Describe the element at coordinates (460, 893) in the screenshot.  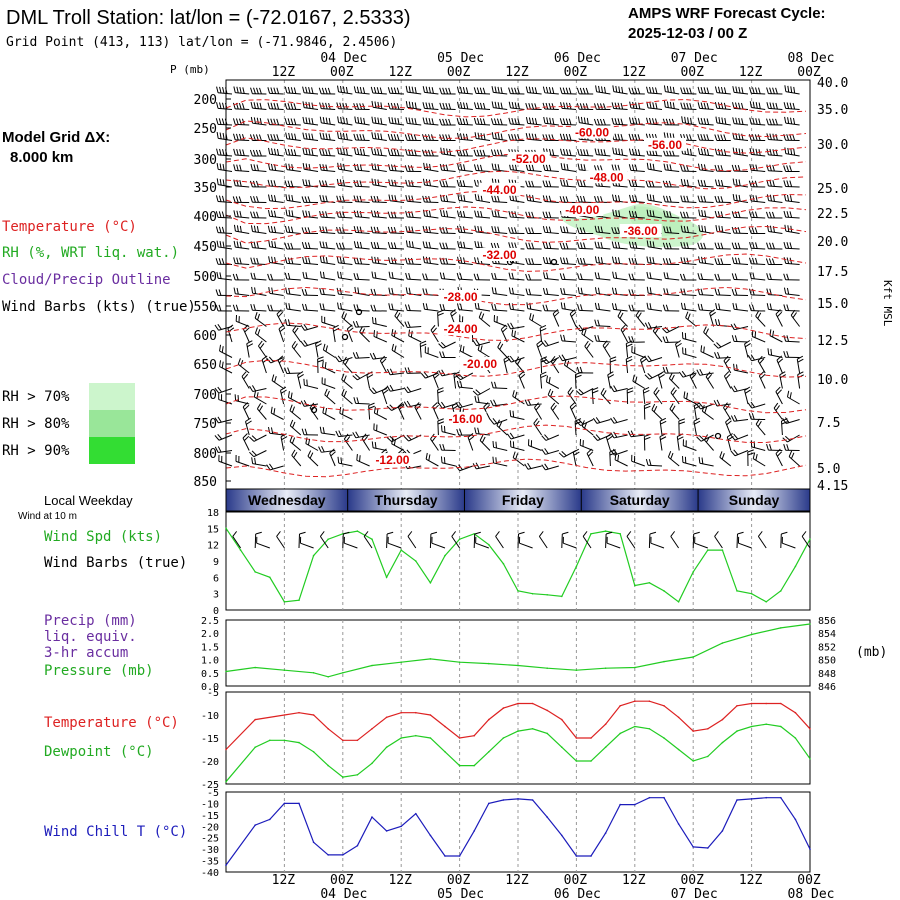
I see `time-date-label: 05 Dec` at that location.